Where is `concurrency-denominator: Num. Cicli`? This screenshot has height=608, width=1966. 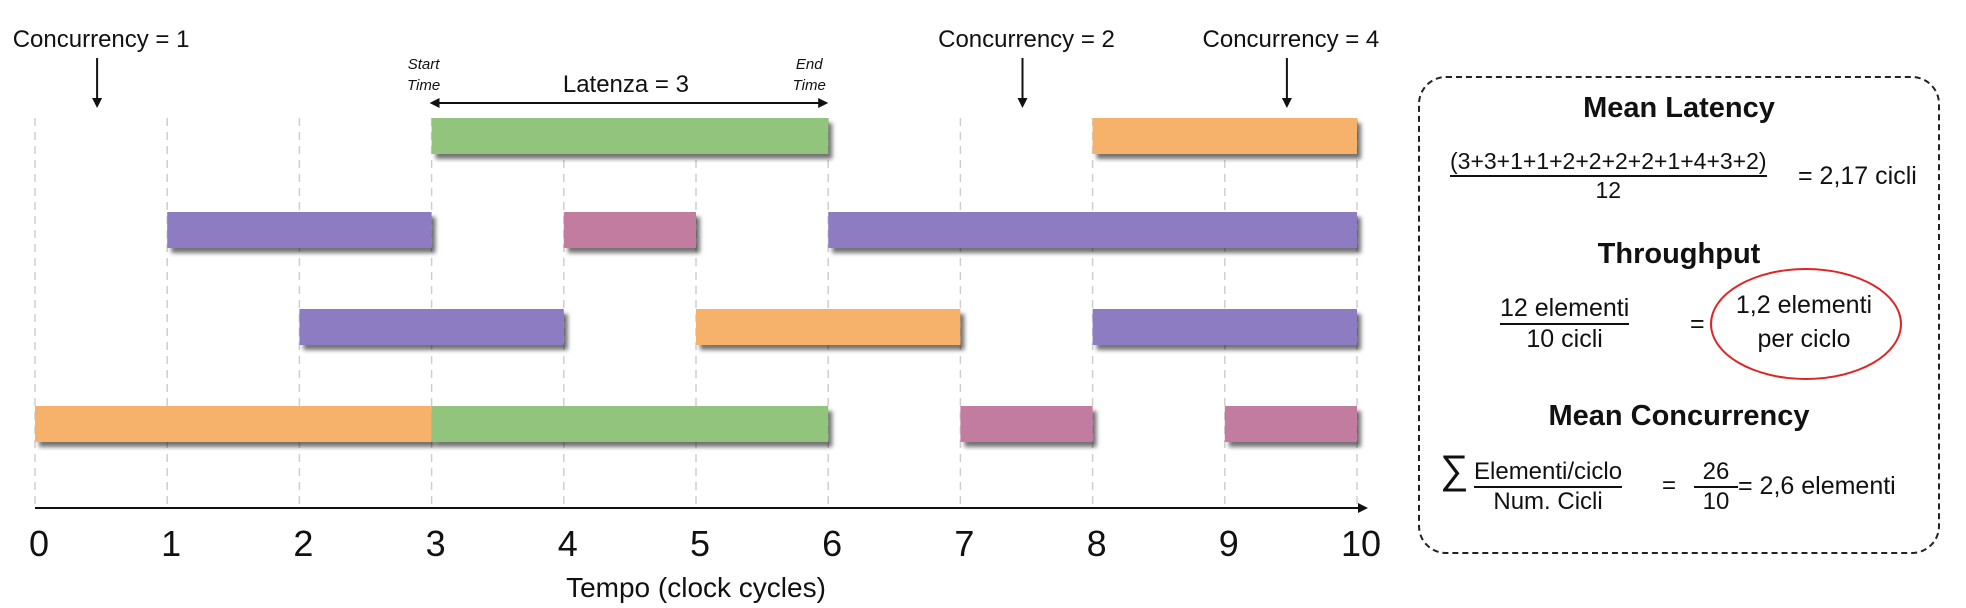 concurrency-denominator: Num. Cicli is located at coordinates (1548, 501).